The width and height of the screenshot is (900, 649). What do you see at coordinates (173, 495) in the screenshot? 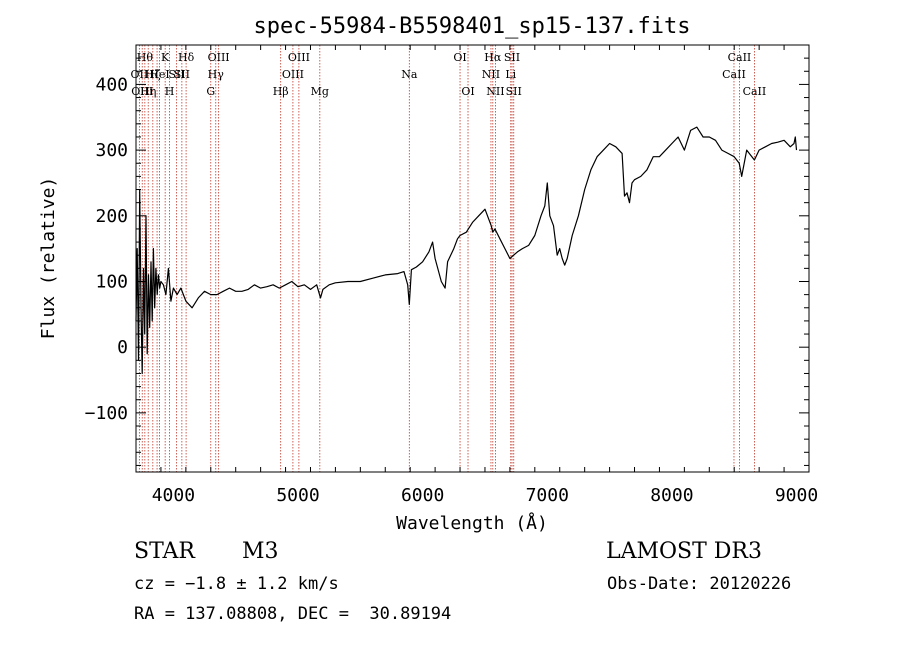
I see `x-tick-label: 4000` at bounding box center [173, 495].